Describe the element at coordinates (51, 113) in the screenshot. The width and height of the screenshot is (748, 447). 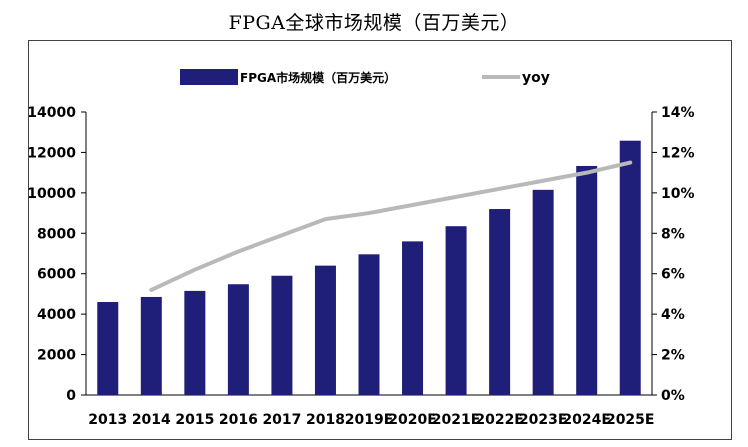
I see `y-left-tick-label: 14000` at that location.